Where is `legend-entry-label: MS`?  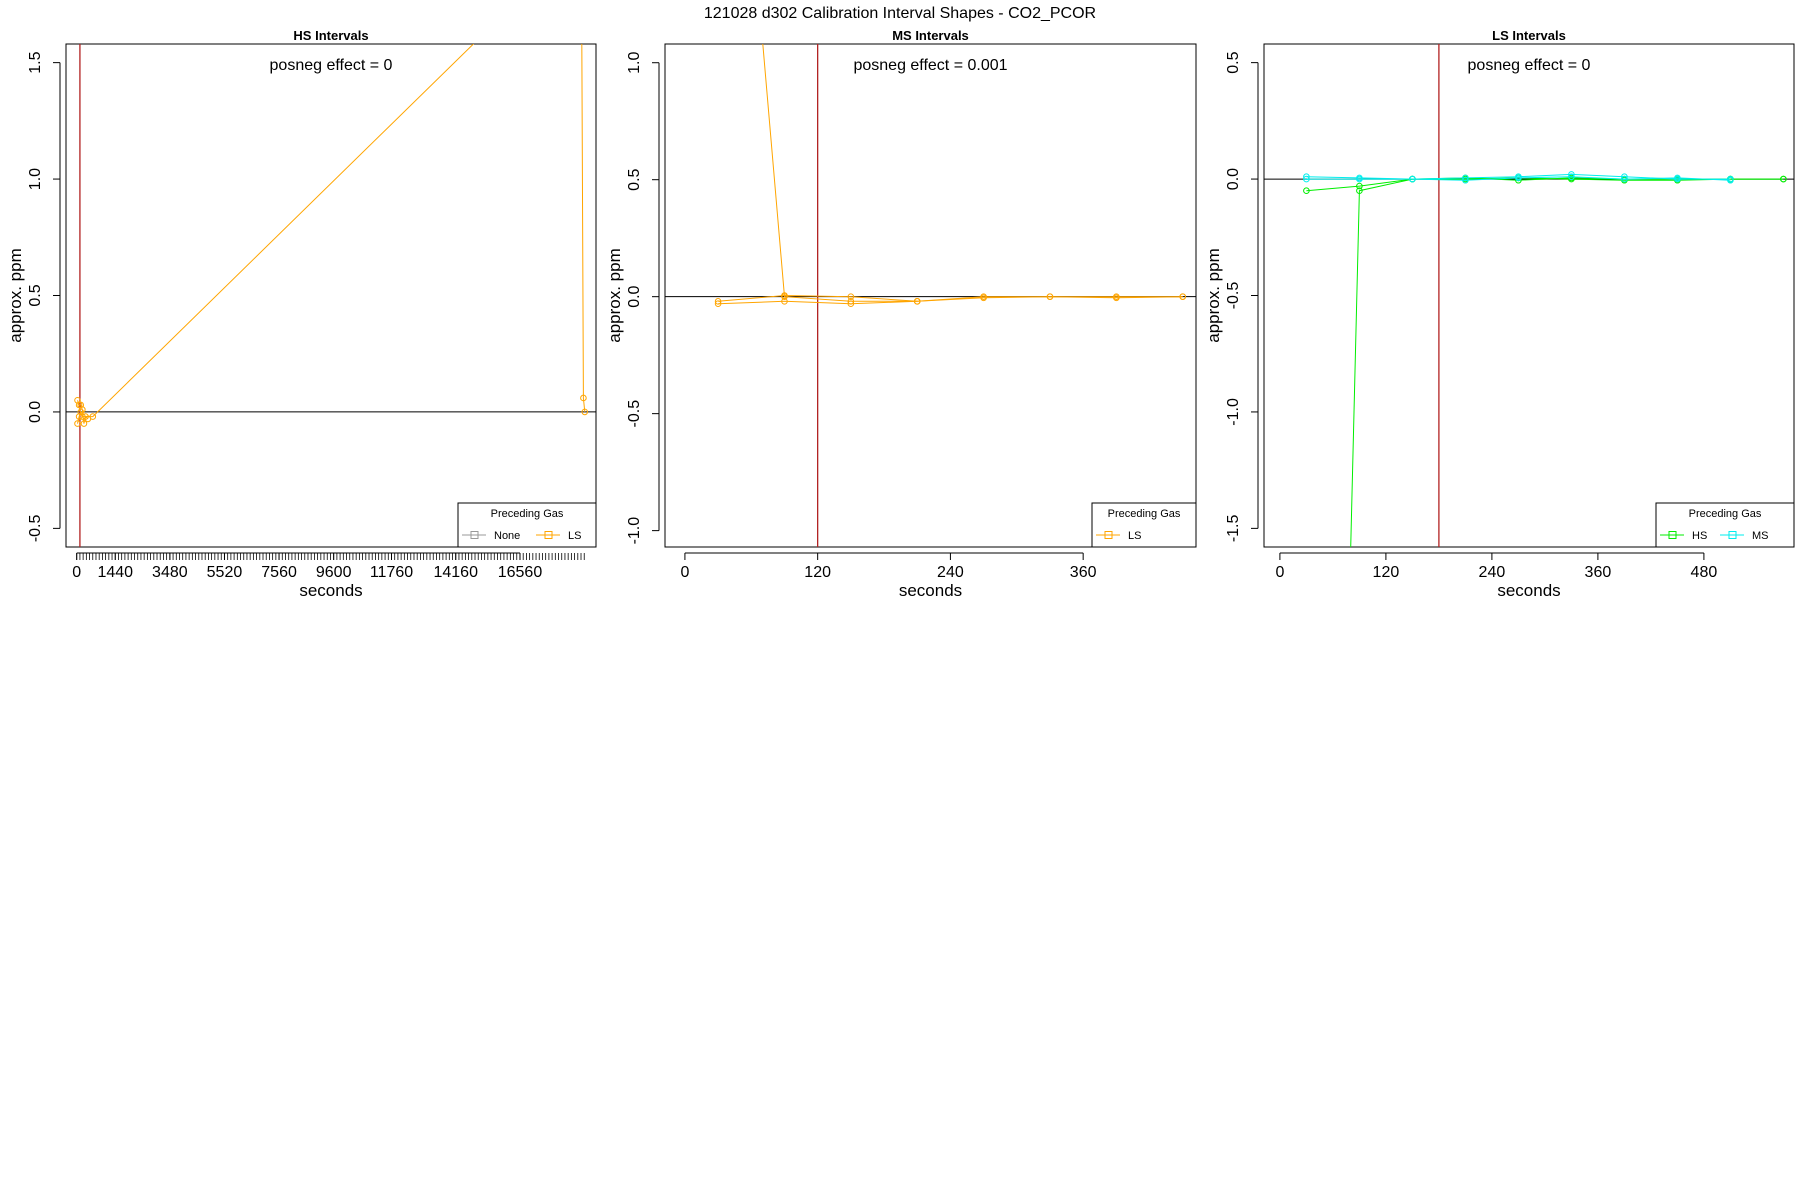 legend-entry-label: MS is located at coordinates (1760, 536).